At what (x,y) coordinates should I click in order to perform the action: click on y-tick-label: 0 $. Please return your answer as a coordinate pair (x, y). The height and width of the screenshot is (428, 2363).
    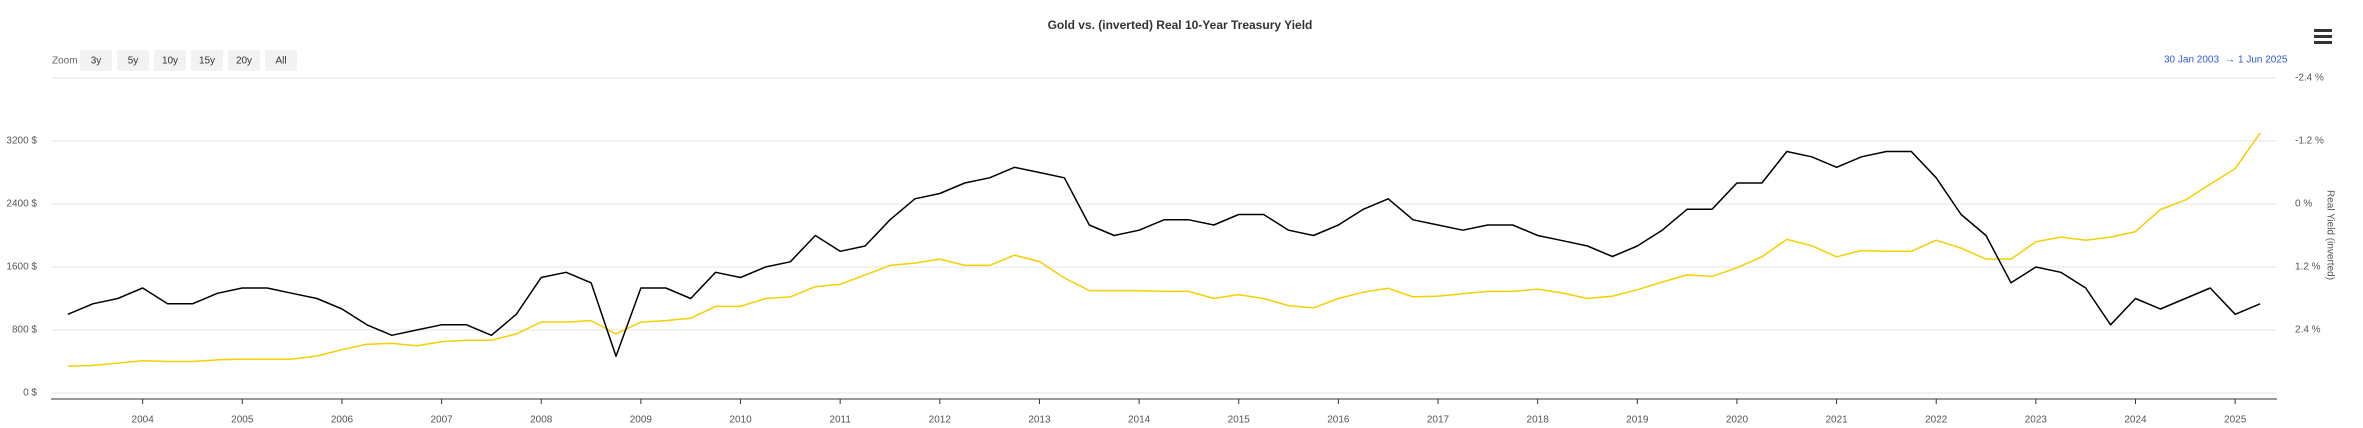
    Looking at the image, I should click on (30, 393).